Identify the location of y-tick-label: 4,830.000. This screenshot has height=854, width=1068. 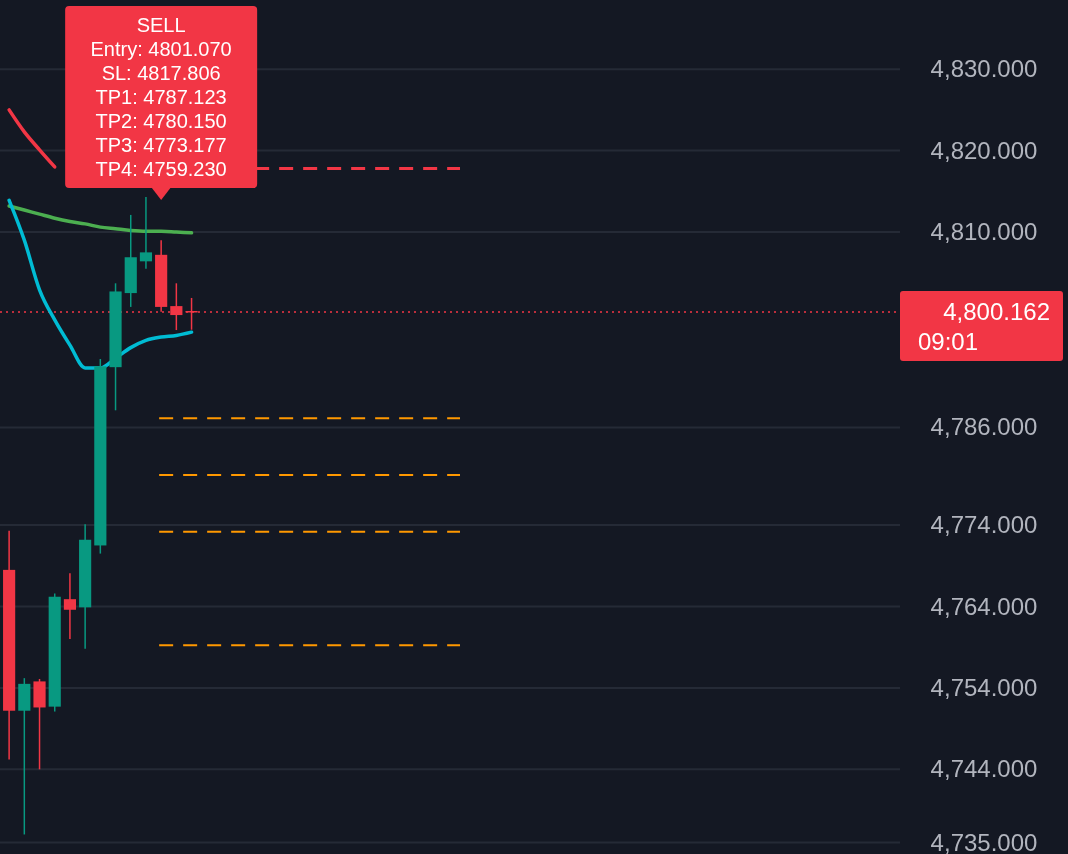
(984, 69).